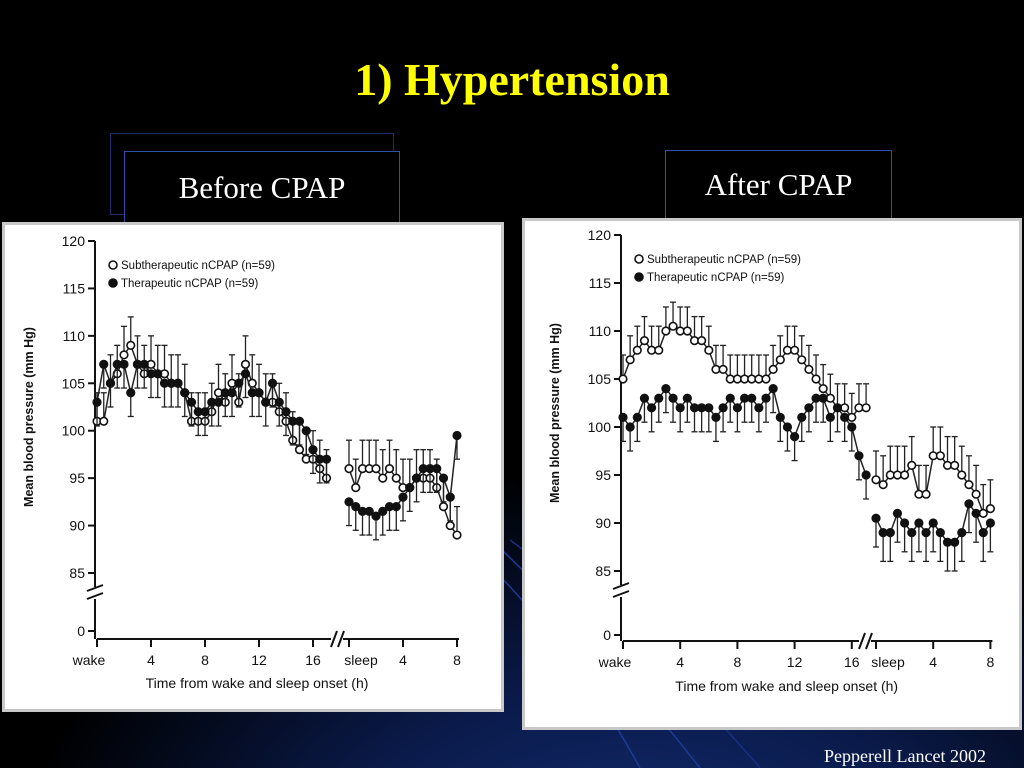  What do you see at coordinates (905, 756) in the screenshot?
I see `citation: Pepperell Lancet 2002` at bounding box center [905, 756].